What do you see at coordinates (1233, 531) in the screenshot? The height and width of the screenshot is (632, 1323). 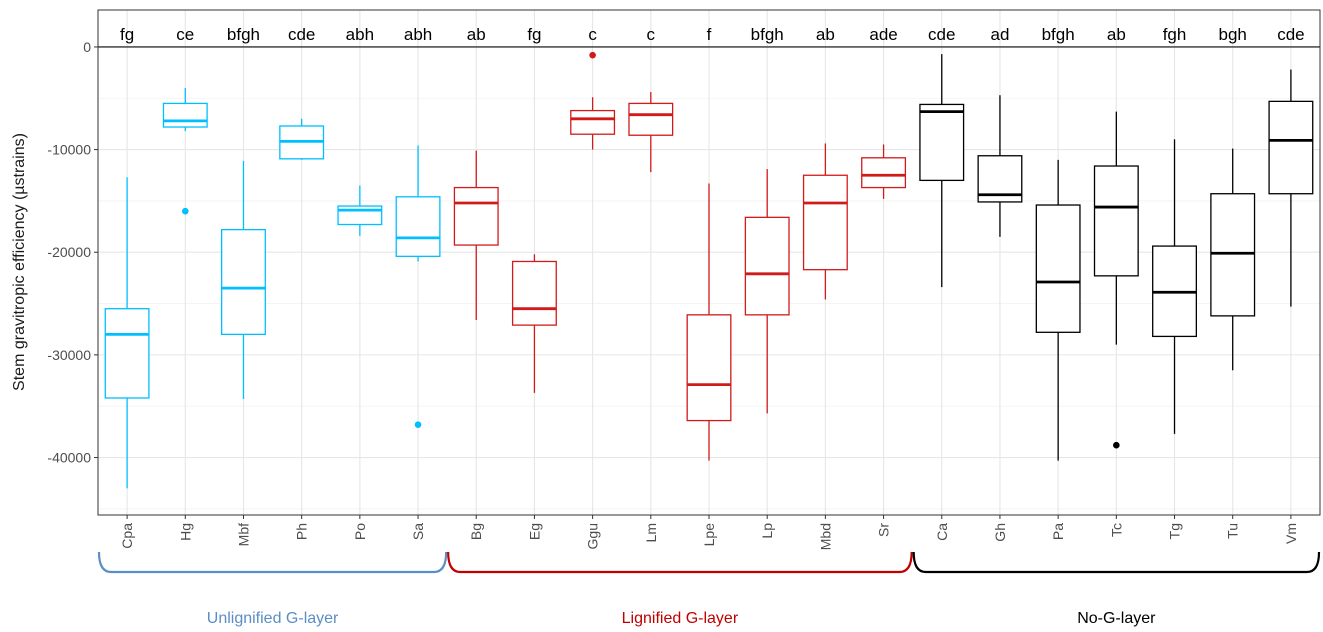 I see `x-tick-label: Tu` at bounding box center [1233, 531].